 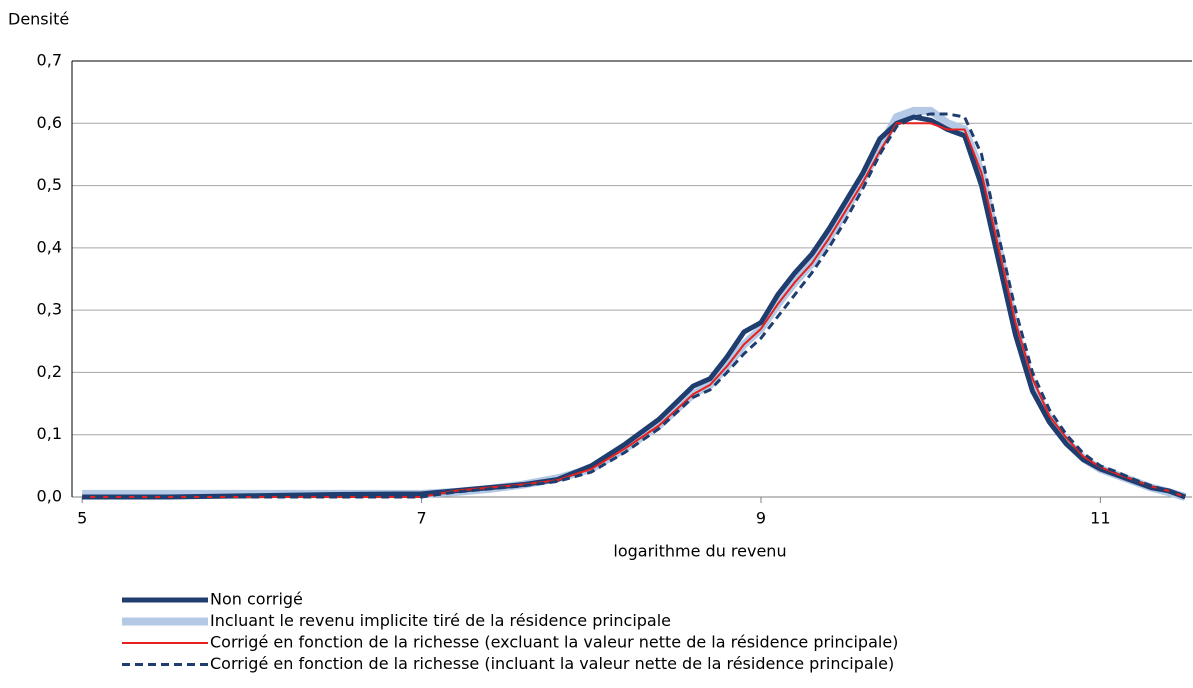 I want to click on x-tick-label: 9, so click(x=761, y=518).